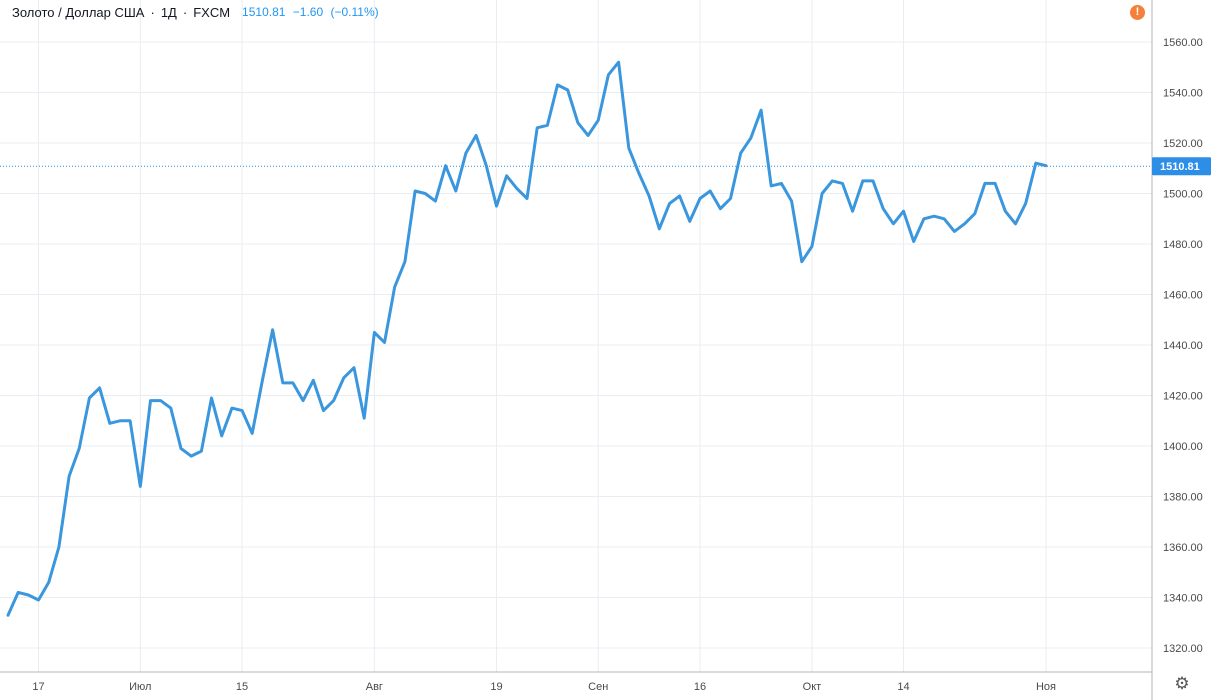  Describe the element at coordinates (78, 12) in the screenshot. I see `symbol-title: Золото / Доллар США` at that location.